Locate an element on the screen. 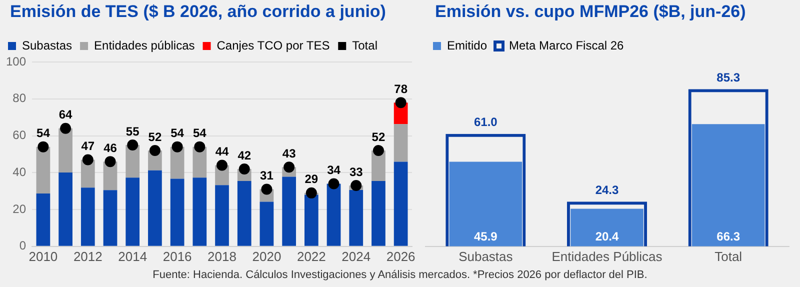 The height and width of the screenshot is (287, 800). data-label: 66.3 is located at coordinates (728, 237).